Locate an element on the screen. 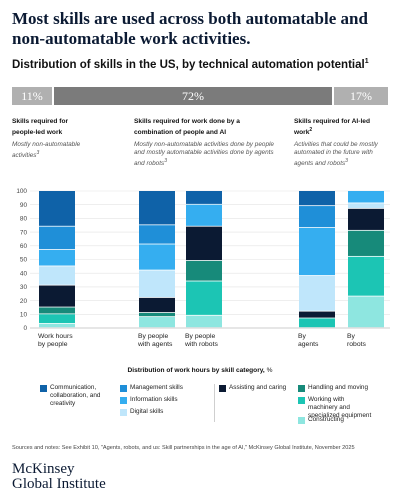 Image resolution: width=400 pixels, height=500 pixels. y-tick-label: 20 is located at coordinates (24, 301).